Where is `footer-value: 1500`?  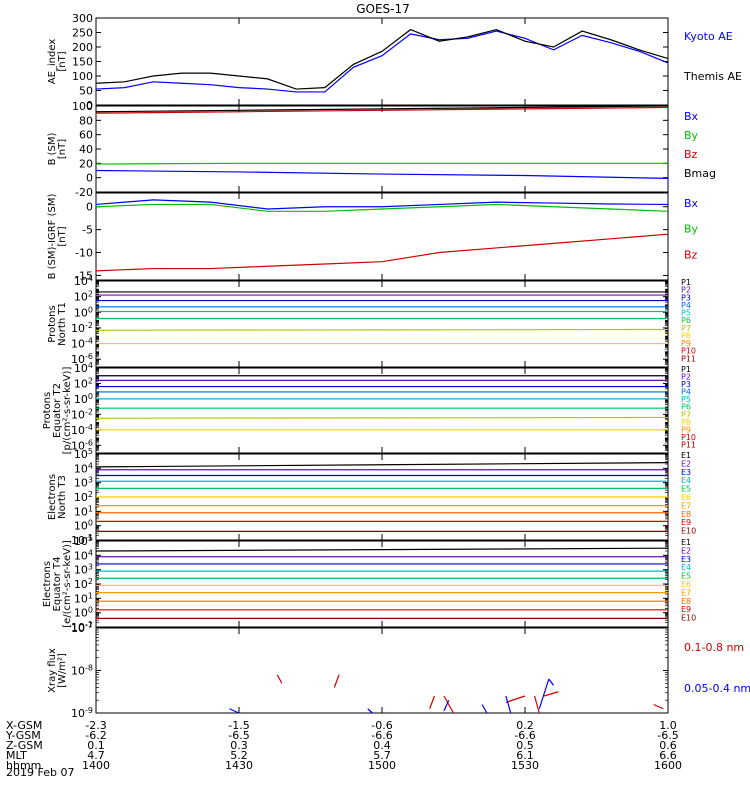
footer-value: 1500 is located at coordinates (382, 765).